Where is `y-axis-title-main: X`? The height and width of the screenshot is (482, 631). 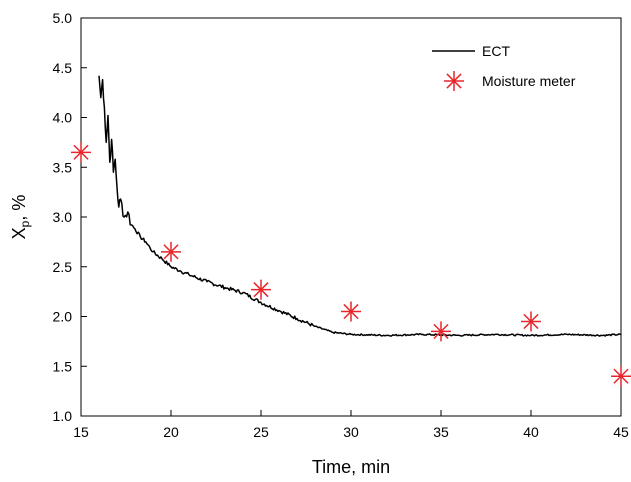 y-axis-title-main: X is located at coordinates (19, 233).